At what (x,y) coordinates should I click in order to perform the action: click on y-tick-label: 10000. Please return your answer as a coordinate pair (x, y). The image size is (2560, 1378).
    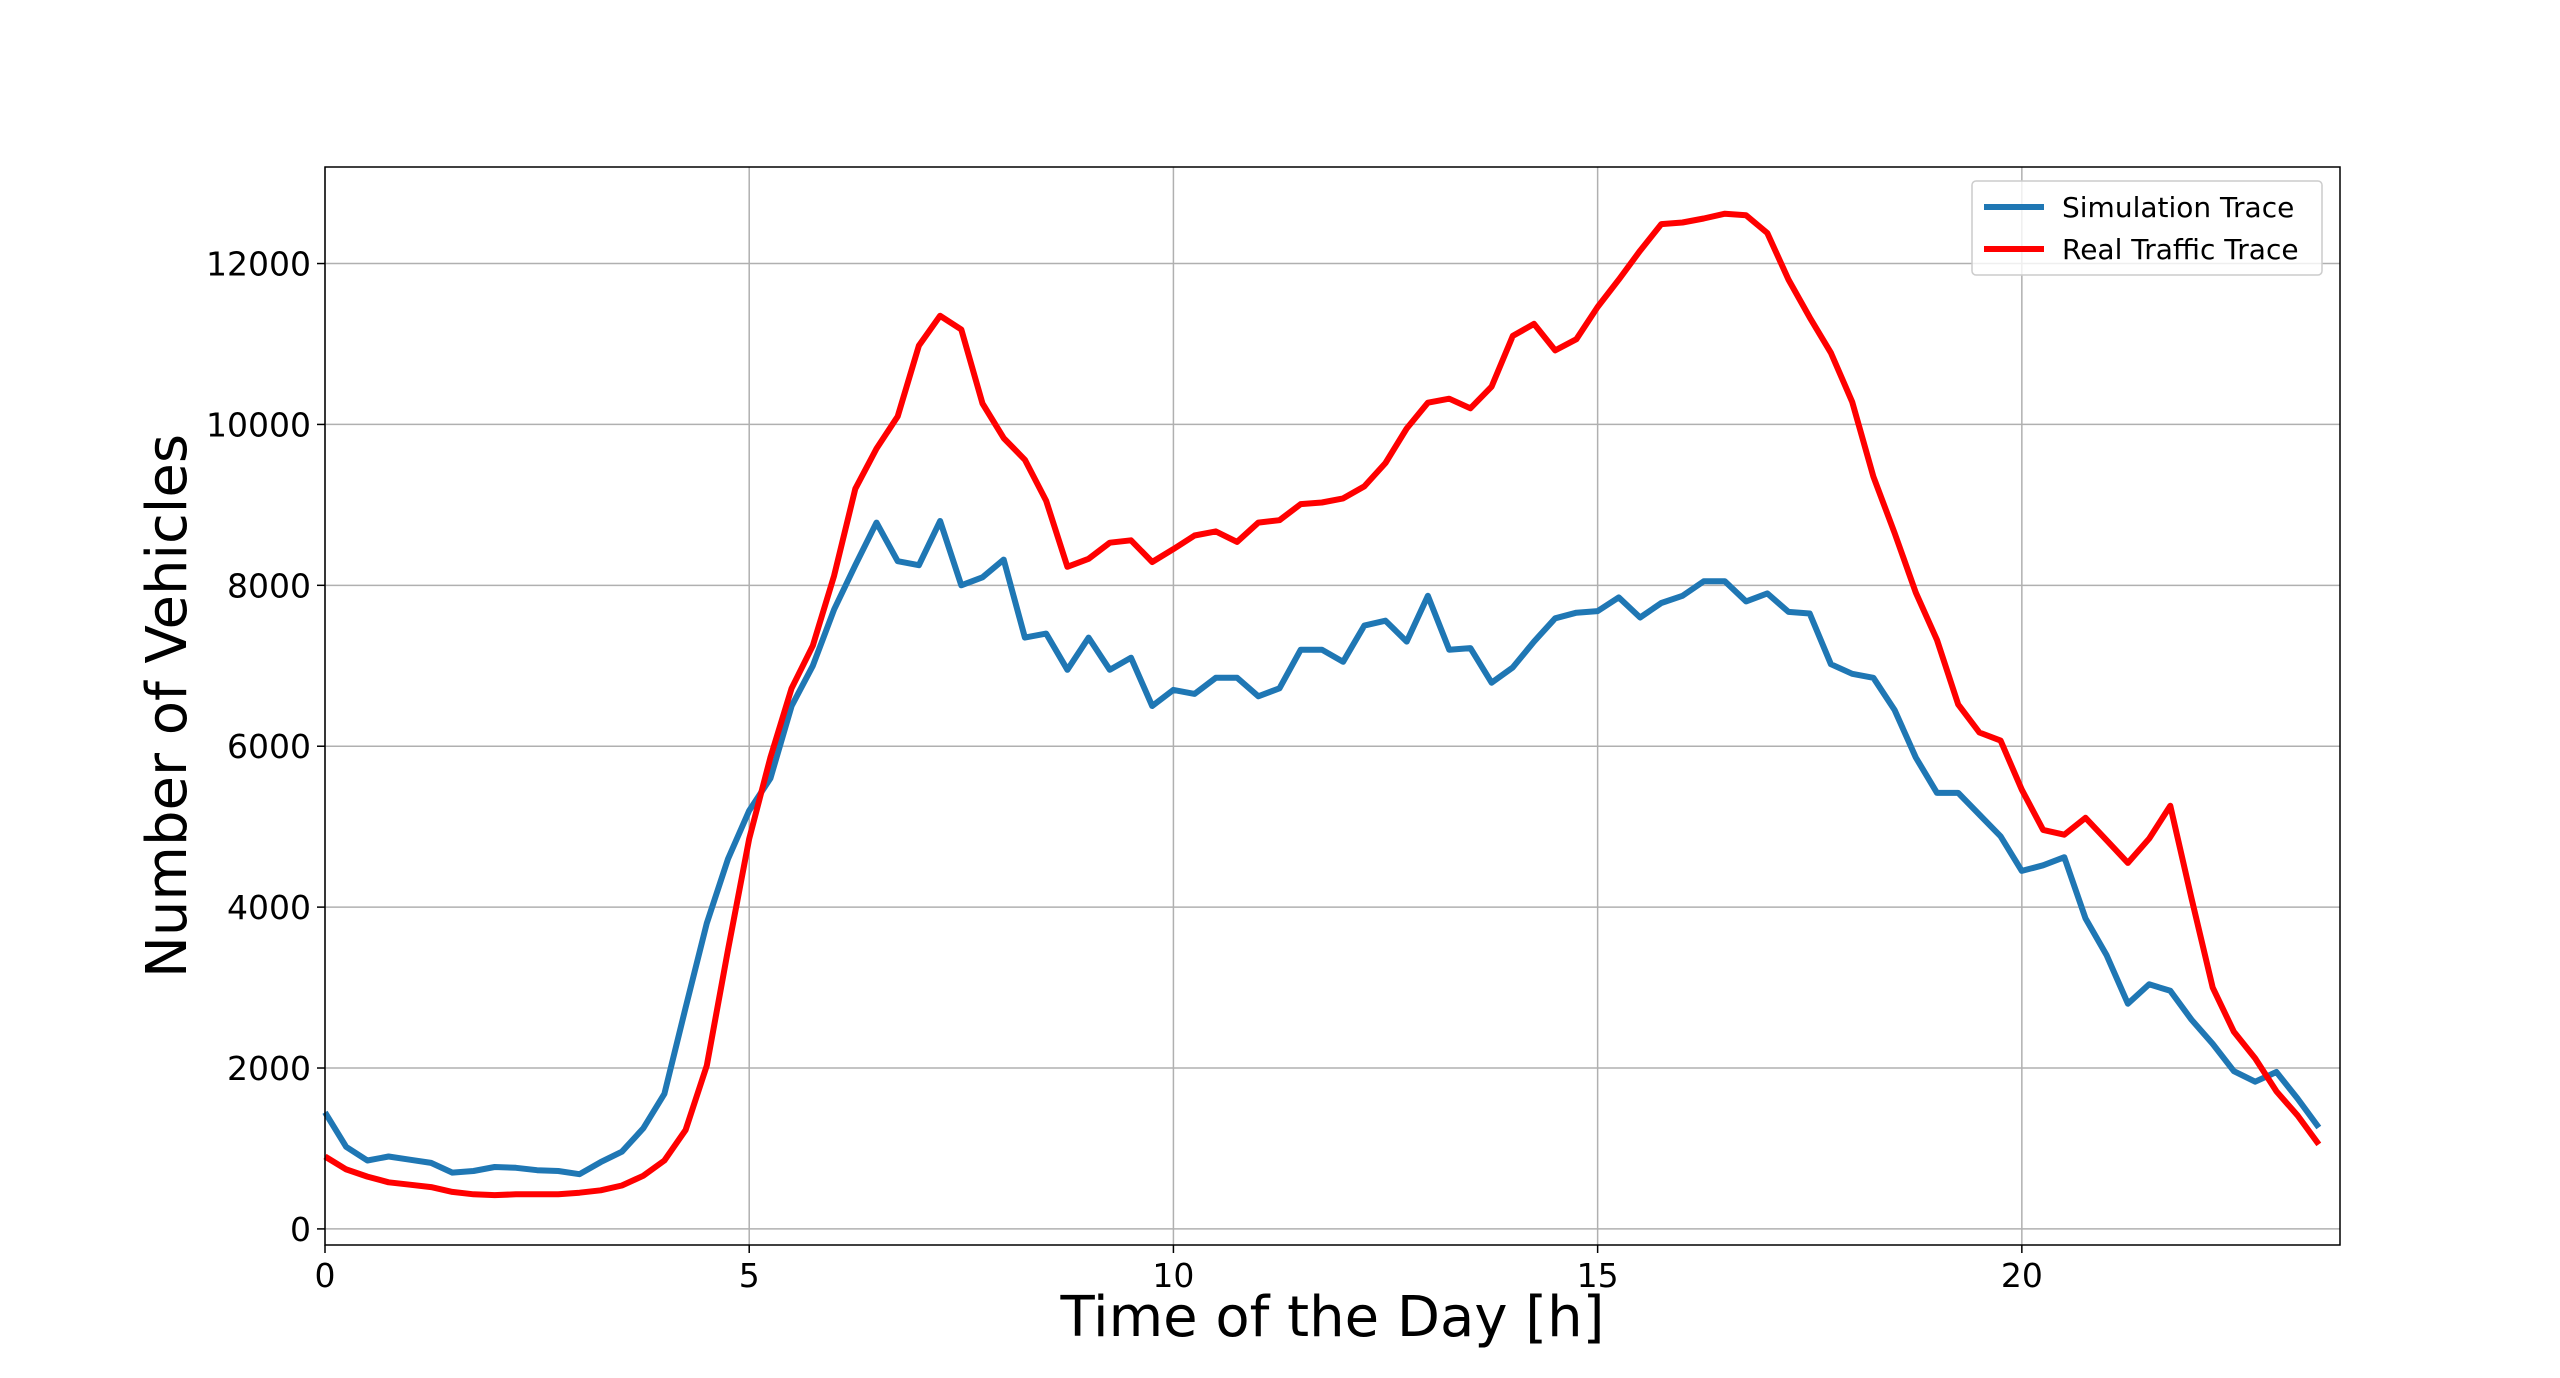
    Looking at the image, I should click on (258, 424).